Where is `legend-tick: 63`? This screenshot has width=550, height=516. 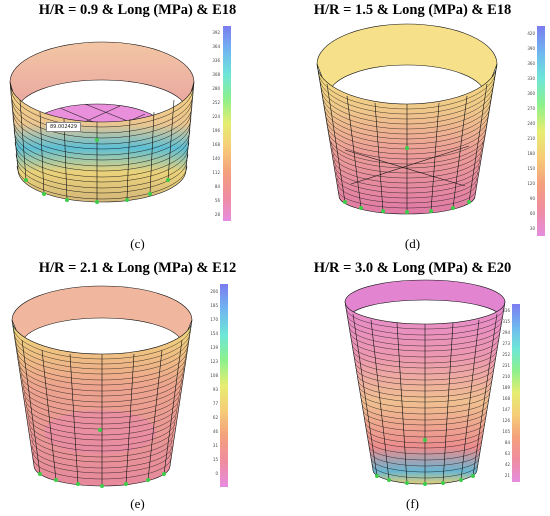 legend-tick: 63 is located at coordinates (507, 453).